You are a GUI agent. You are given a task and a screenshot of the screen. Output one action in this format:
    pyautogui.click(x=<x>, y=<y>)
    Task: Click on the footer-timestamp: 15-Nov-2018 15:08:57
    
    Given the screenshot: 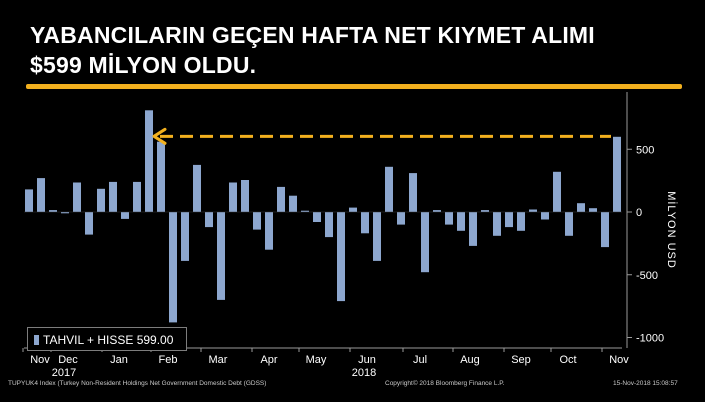 What is the action you would take?
    pyautogui.click(x=645, y=383)
    